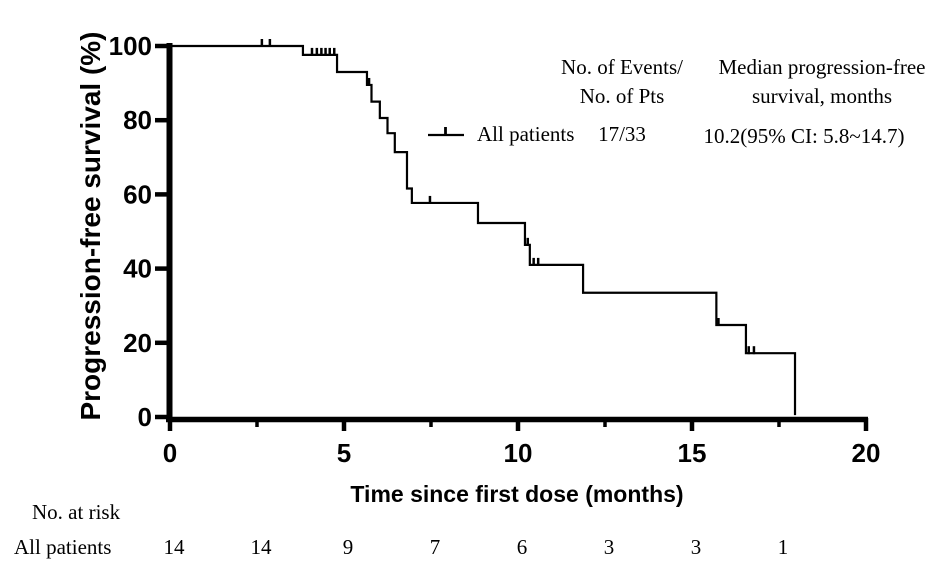  What do you see at coordinates (822, 67) in the screenshot?
I see `median-header-line1: Median progression-free` at bounding box center [822, 67].